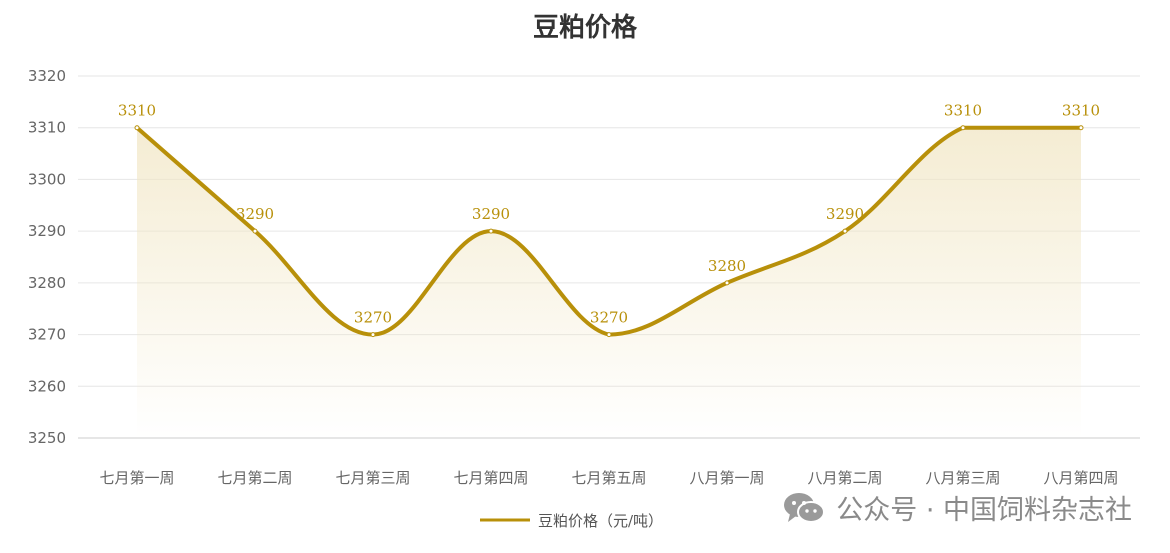 The width and height of the screenshot is (1170, 553). I want to click on y-tick-label: 3300, so click(47, 179).